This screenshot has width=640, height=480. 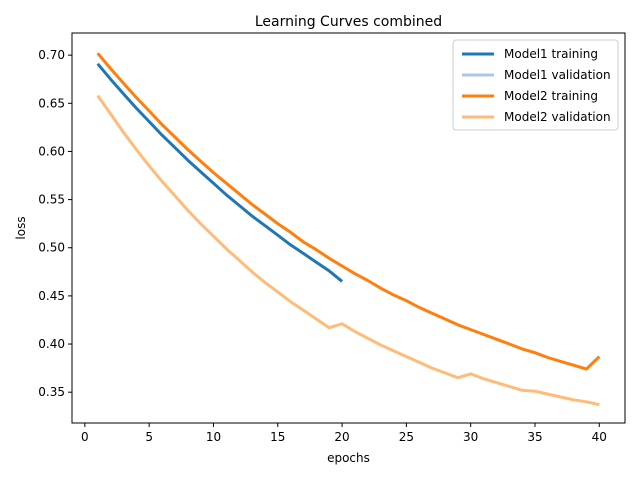 What do you see at coordinates (551, 96) in the screenshot?
I see `legend-label-3: Model2 training` at bounding box center [551, 96].